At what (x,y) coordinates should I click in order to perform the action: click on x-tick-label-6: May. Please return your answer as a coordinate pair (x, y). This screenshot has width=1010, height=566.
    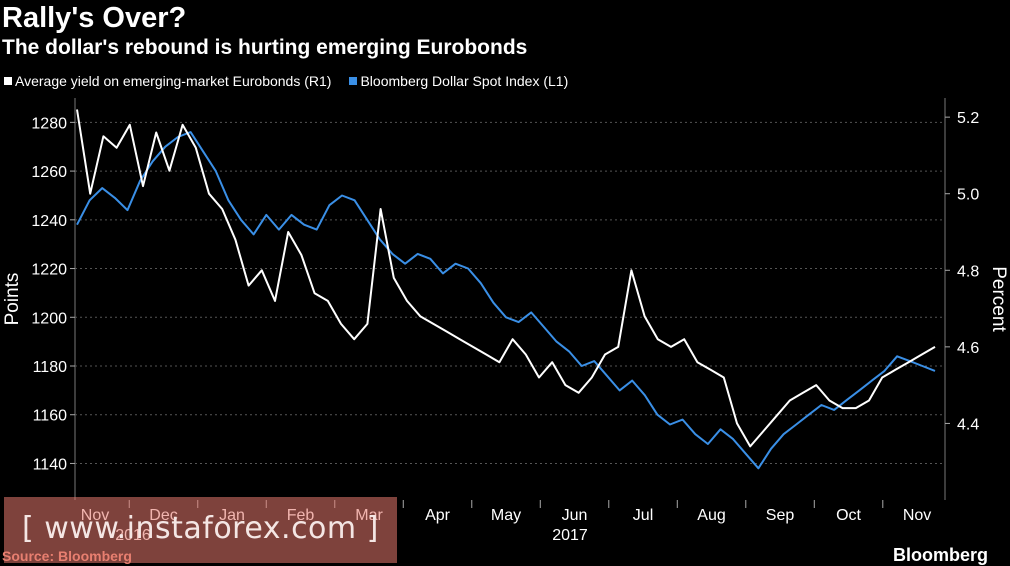
    Looking at the image, I should click on (506, 515).